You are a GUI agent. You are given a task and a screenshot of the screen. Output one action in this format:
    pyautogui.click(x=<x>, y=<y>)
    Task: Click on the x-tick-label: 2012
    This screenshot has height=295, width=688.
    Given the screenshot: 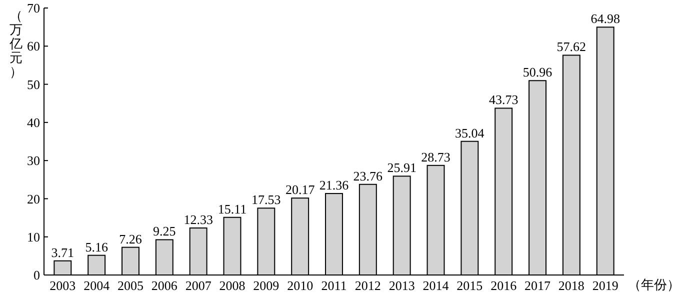 What is the action you would take?
    pyautogui.click(x=367, y=285)
    